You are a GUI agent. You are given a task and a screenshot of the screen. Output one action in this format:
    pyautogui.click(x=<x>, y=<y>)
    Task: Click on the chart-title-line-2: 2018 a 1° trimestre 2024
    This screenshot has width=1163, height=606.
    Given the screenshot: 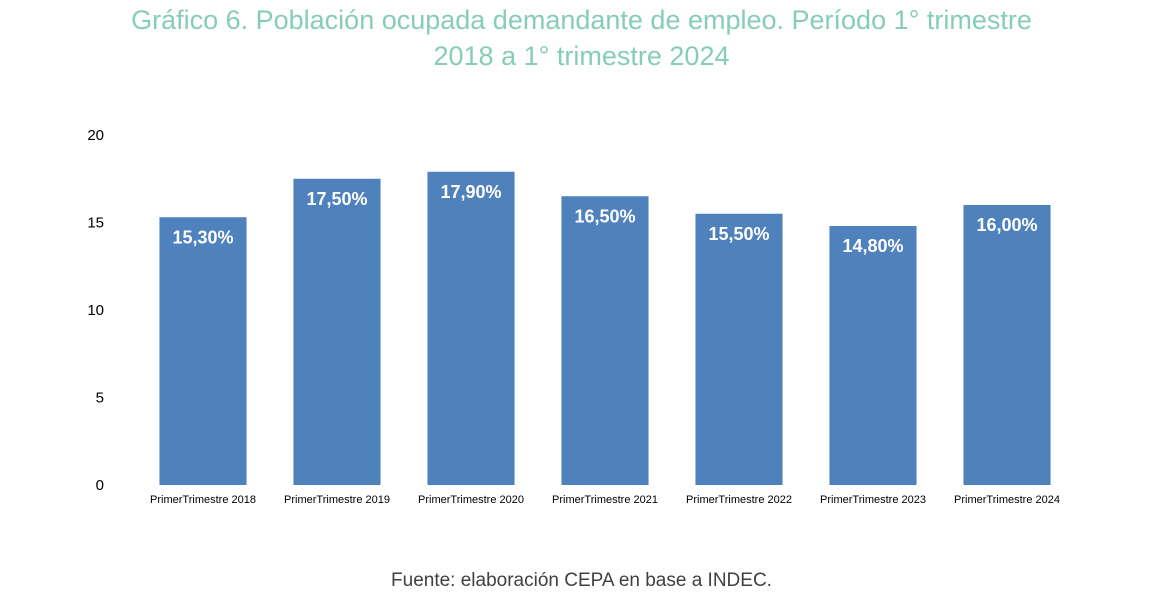 What is the action you would take?
    pyautogui.click(x=581, y=56)
    